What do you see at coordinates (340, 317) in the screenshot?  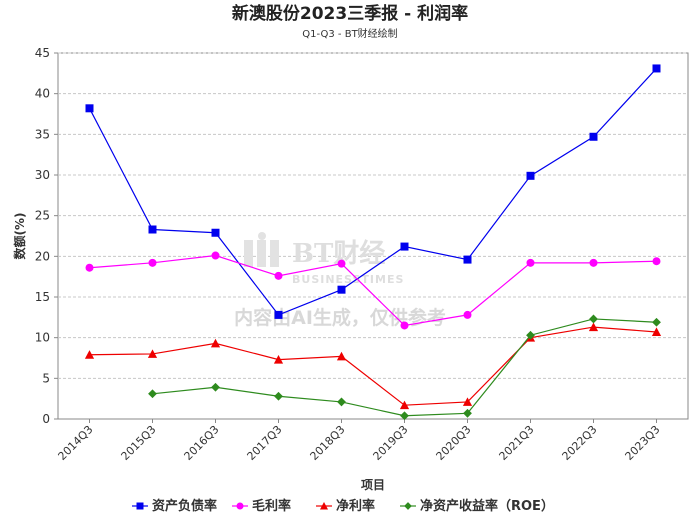 I see `watermark-notice: 内容由AI生成，仅供参考` at bounding box center [340, 317].